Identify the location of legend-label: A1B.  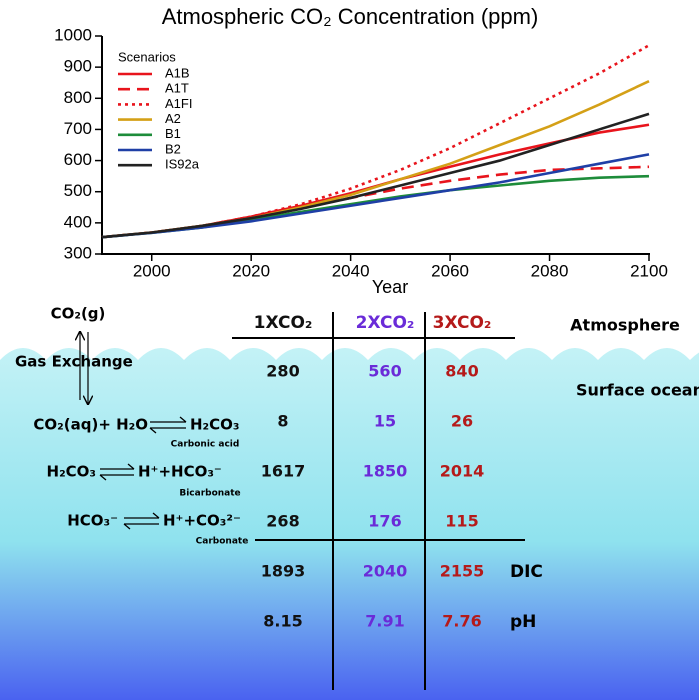
(177, 72).